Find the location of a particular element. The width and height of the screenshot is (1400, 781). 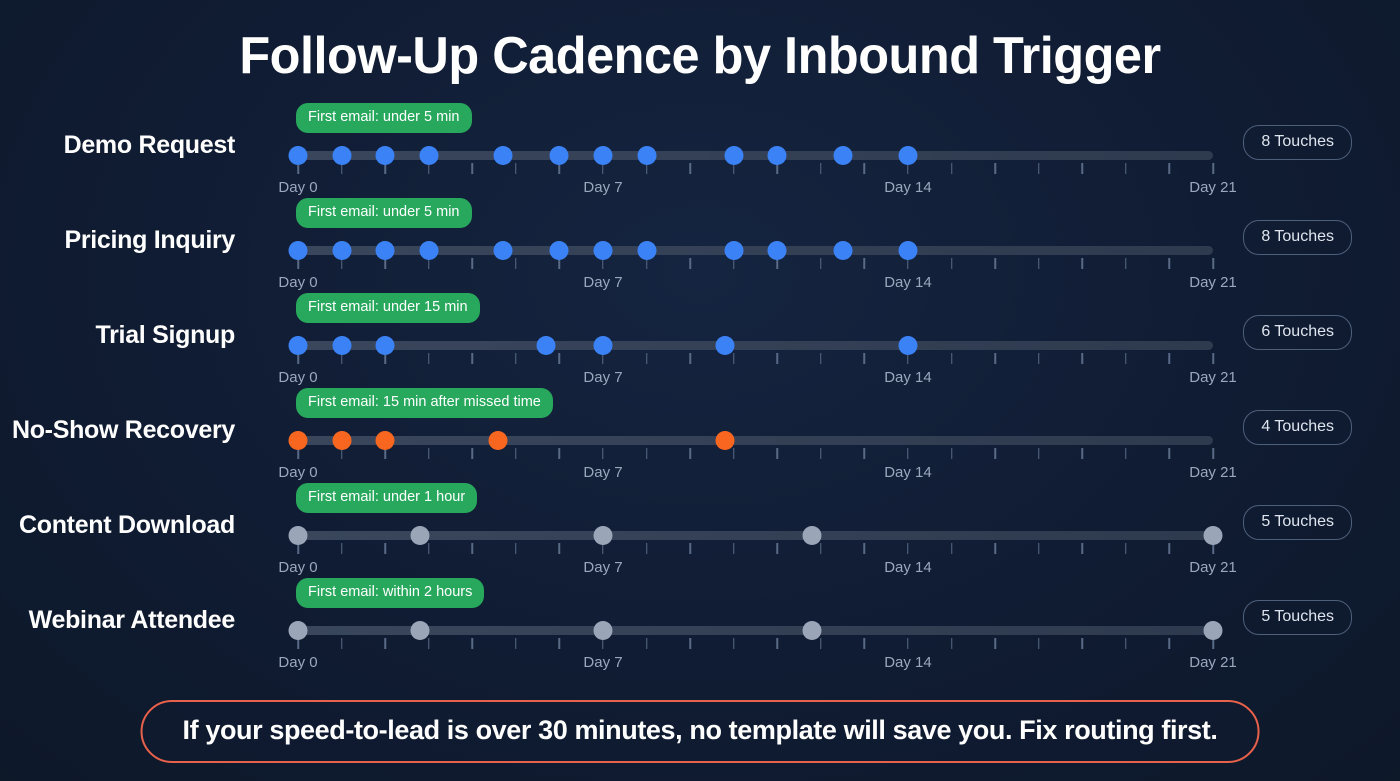

page-title: Follow-Up Cadence by Inbound Trigger is located at coordinates (700, 56).